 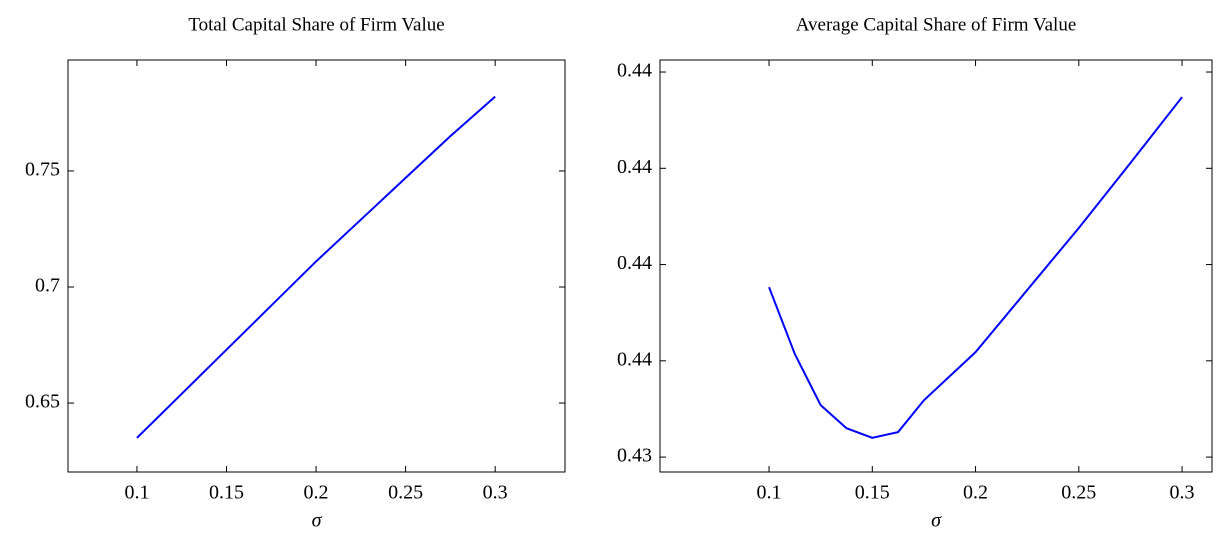 I want to click on chart-title: Average Capital Share of Firm Value, so click(x=936, y=24).